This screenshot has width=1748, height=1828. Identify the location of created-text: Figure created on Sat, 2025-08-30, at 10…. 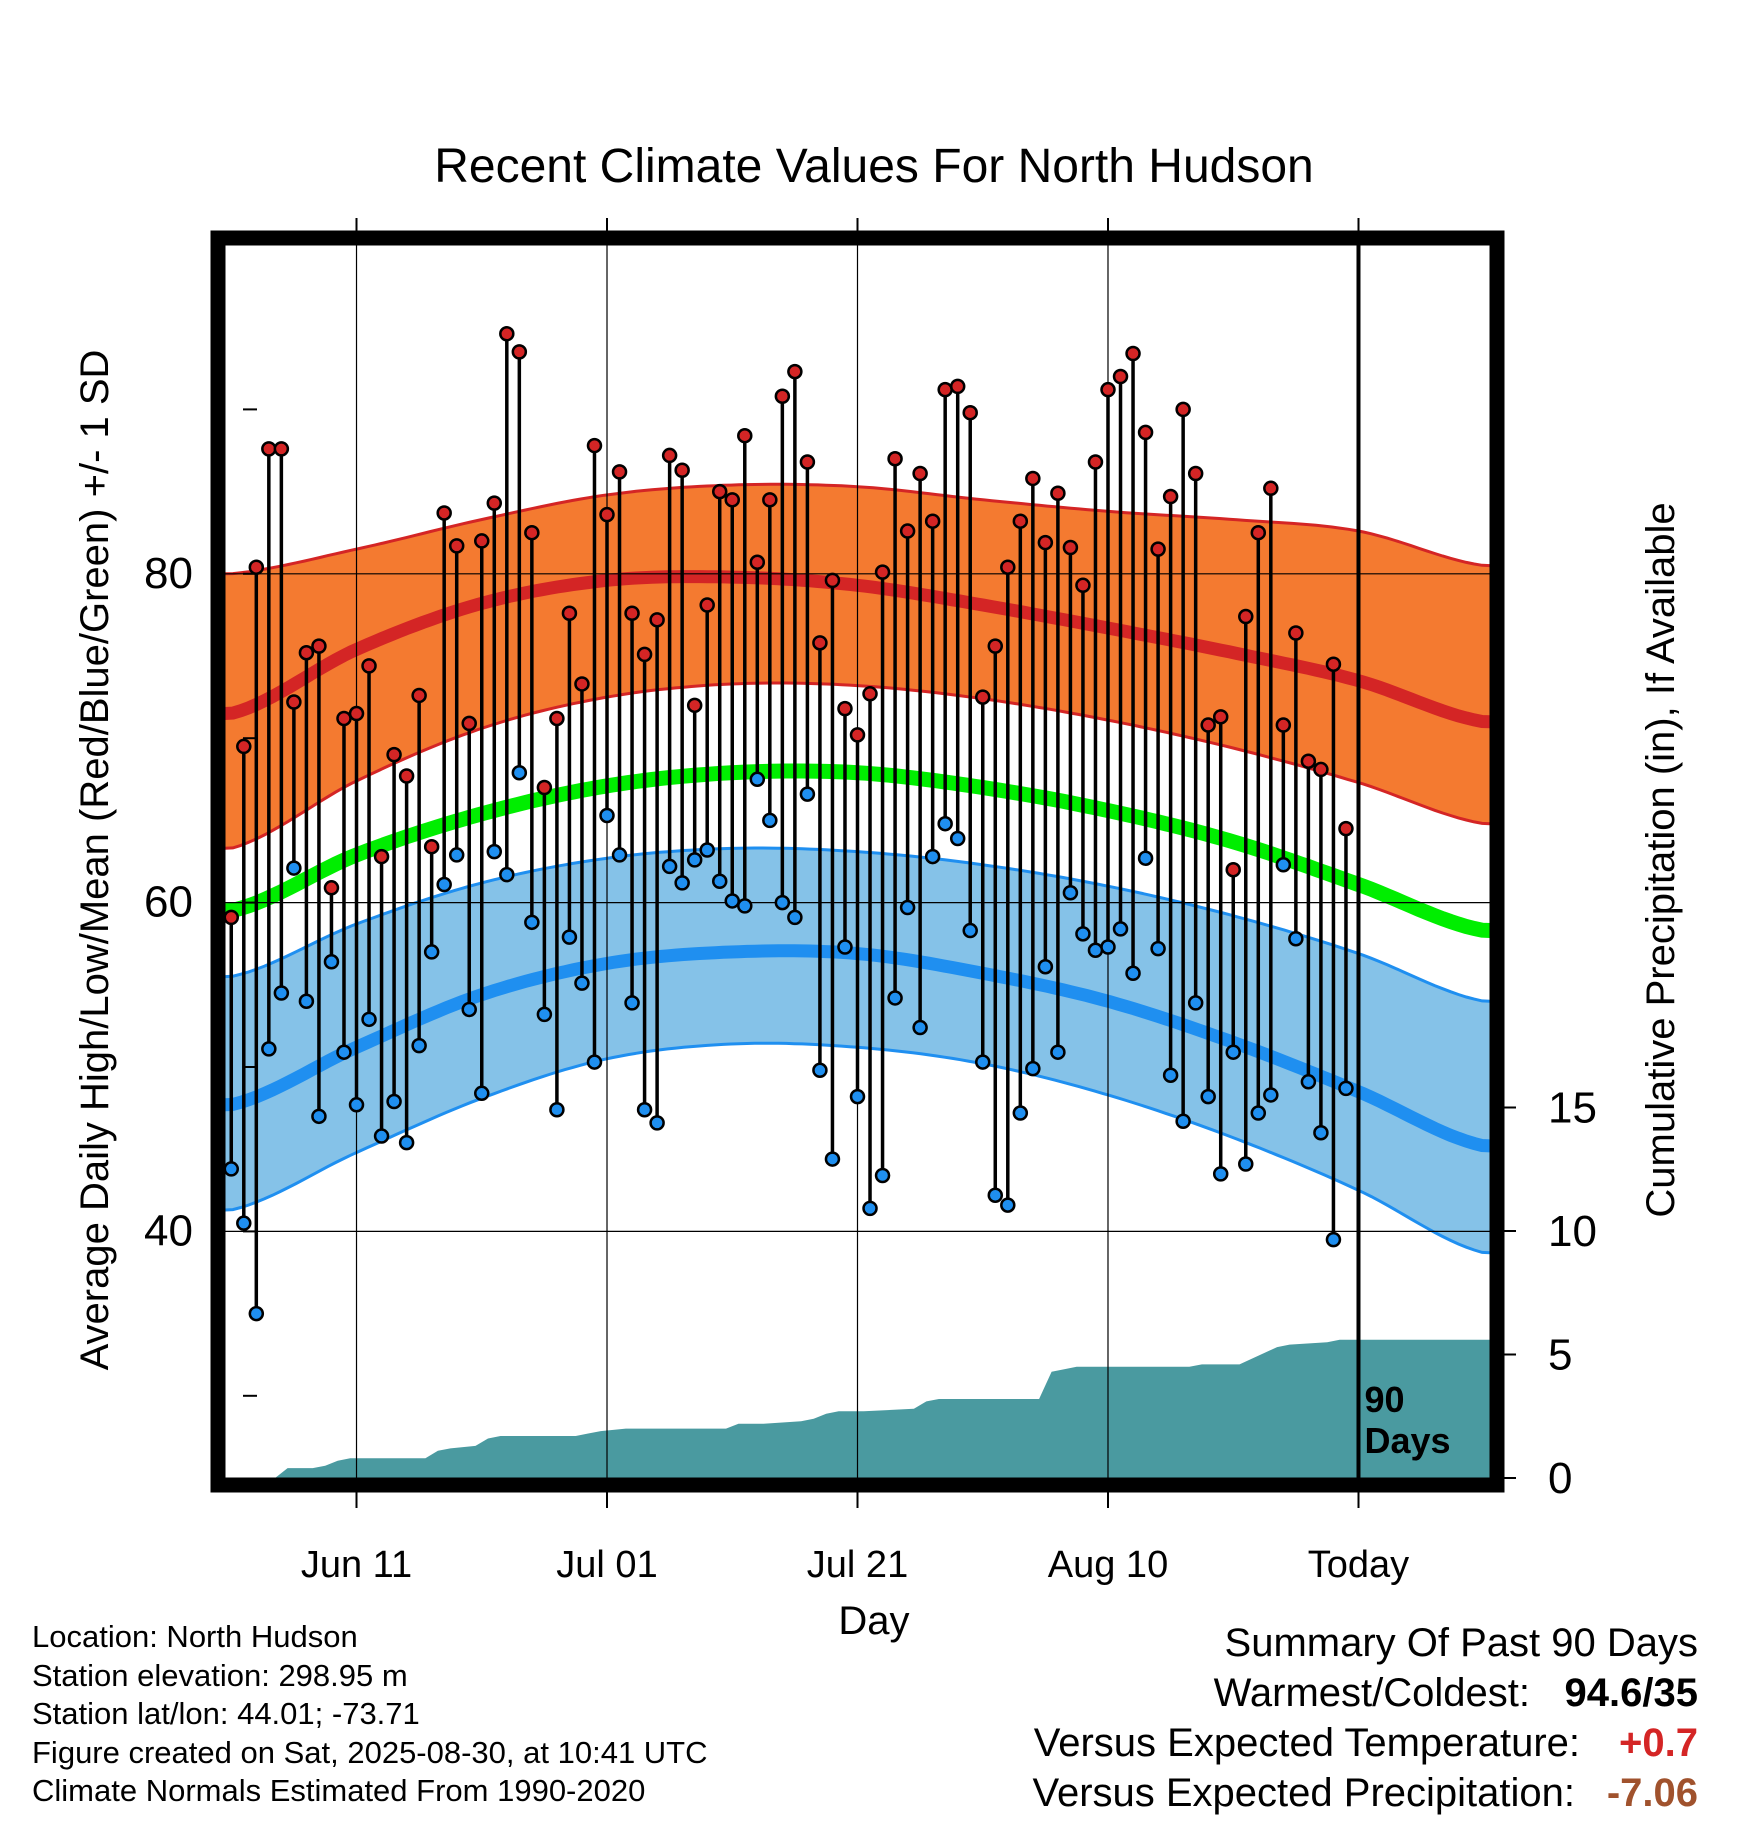
(370, 1752).